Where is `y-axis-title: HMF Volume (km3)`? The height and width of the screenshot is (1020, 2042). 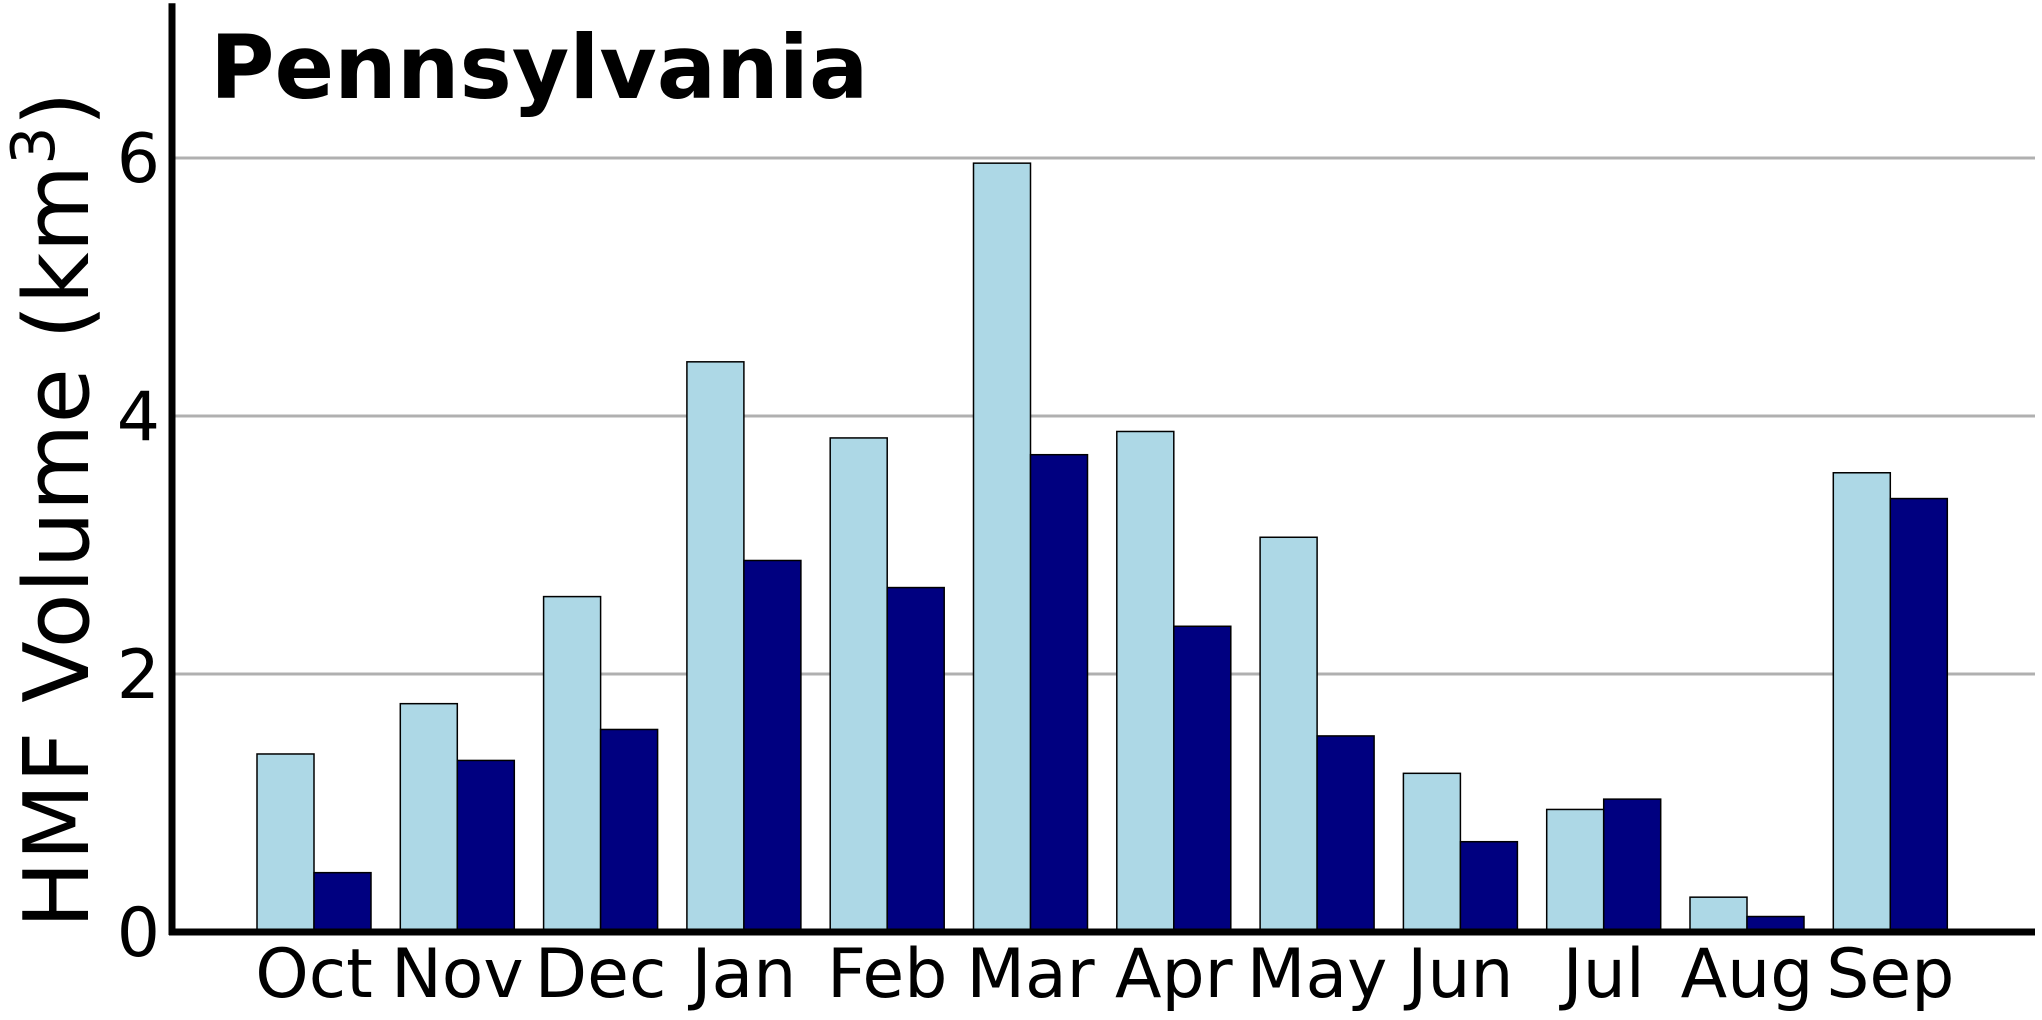 y-axis-title: HMF Volume (km3) is located at coordinates (55, 509).